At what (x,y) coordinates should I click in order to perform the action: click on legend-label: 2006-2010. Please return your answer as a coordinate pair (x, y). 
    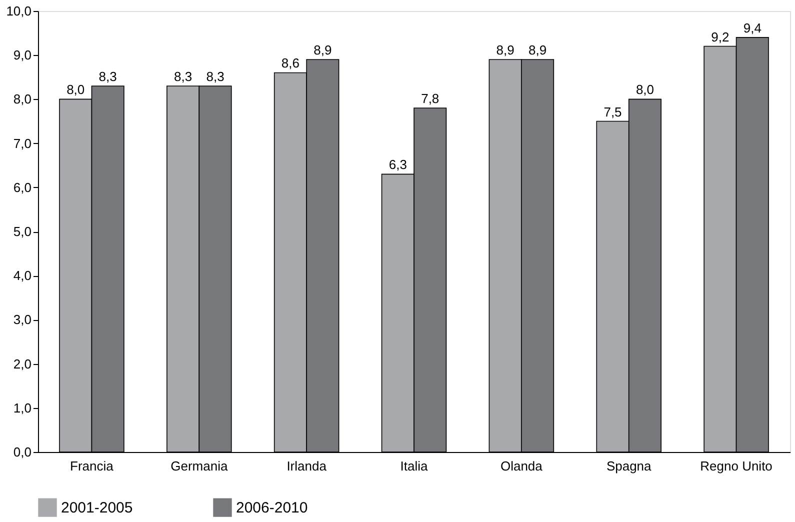
    Looking at the image, I should click on (272, 508).